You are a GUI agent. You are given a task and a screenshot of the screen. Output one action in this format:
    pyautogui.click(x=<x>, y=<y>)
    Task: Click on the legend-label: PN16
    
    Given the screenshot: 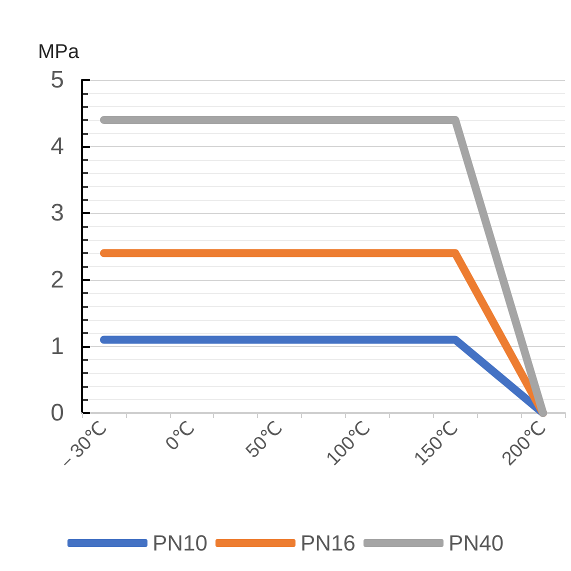 What is the action you would take?
    pyautogui.click(x=328, y=543)
    